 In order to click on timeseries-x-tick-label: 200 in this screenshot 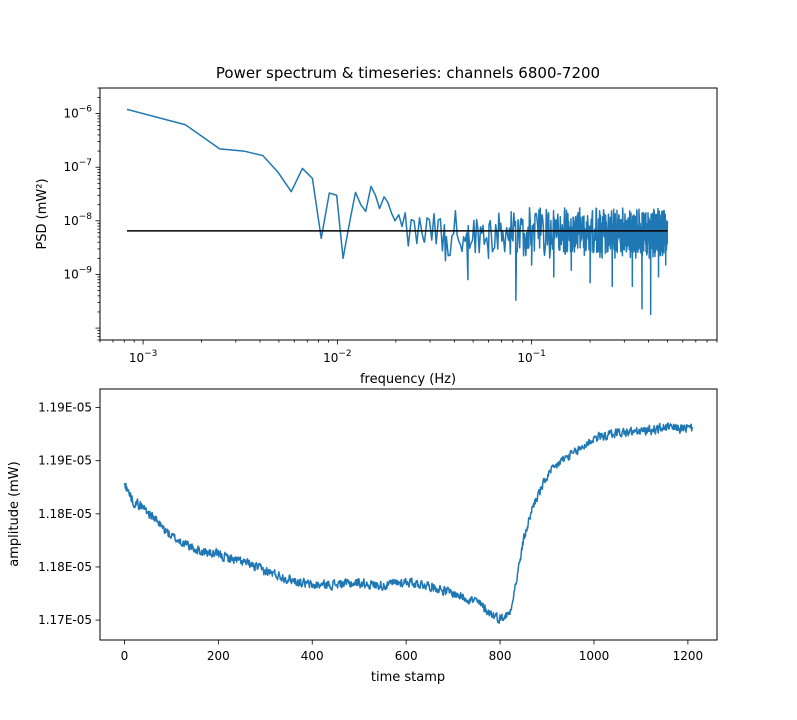, I will do `click(218, 656)`.